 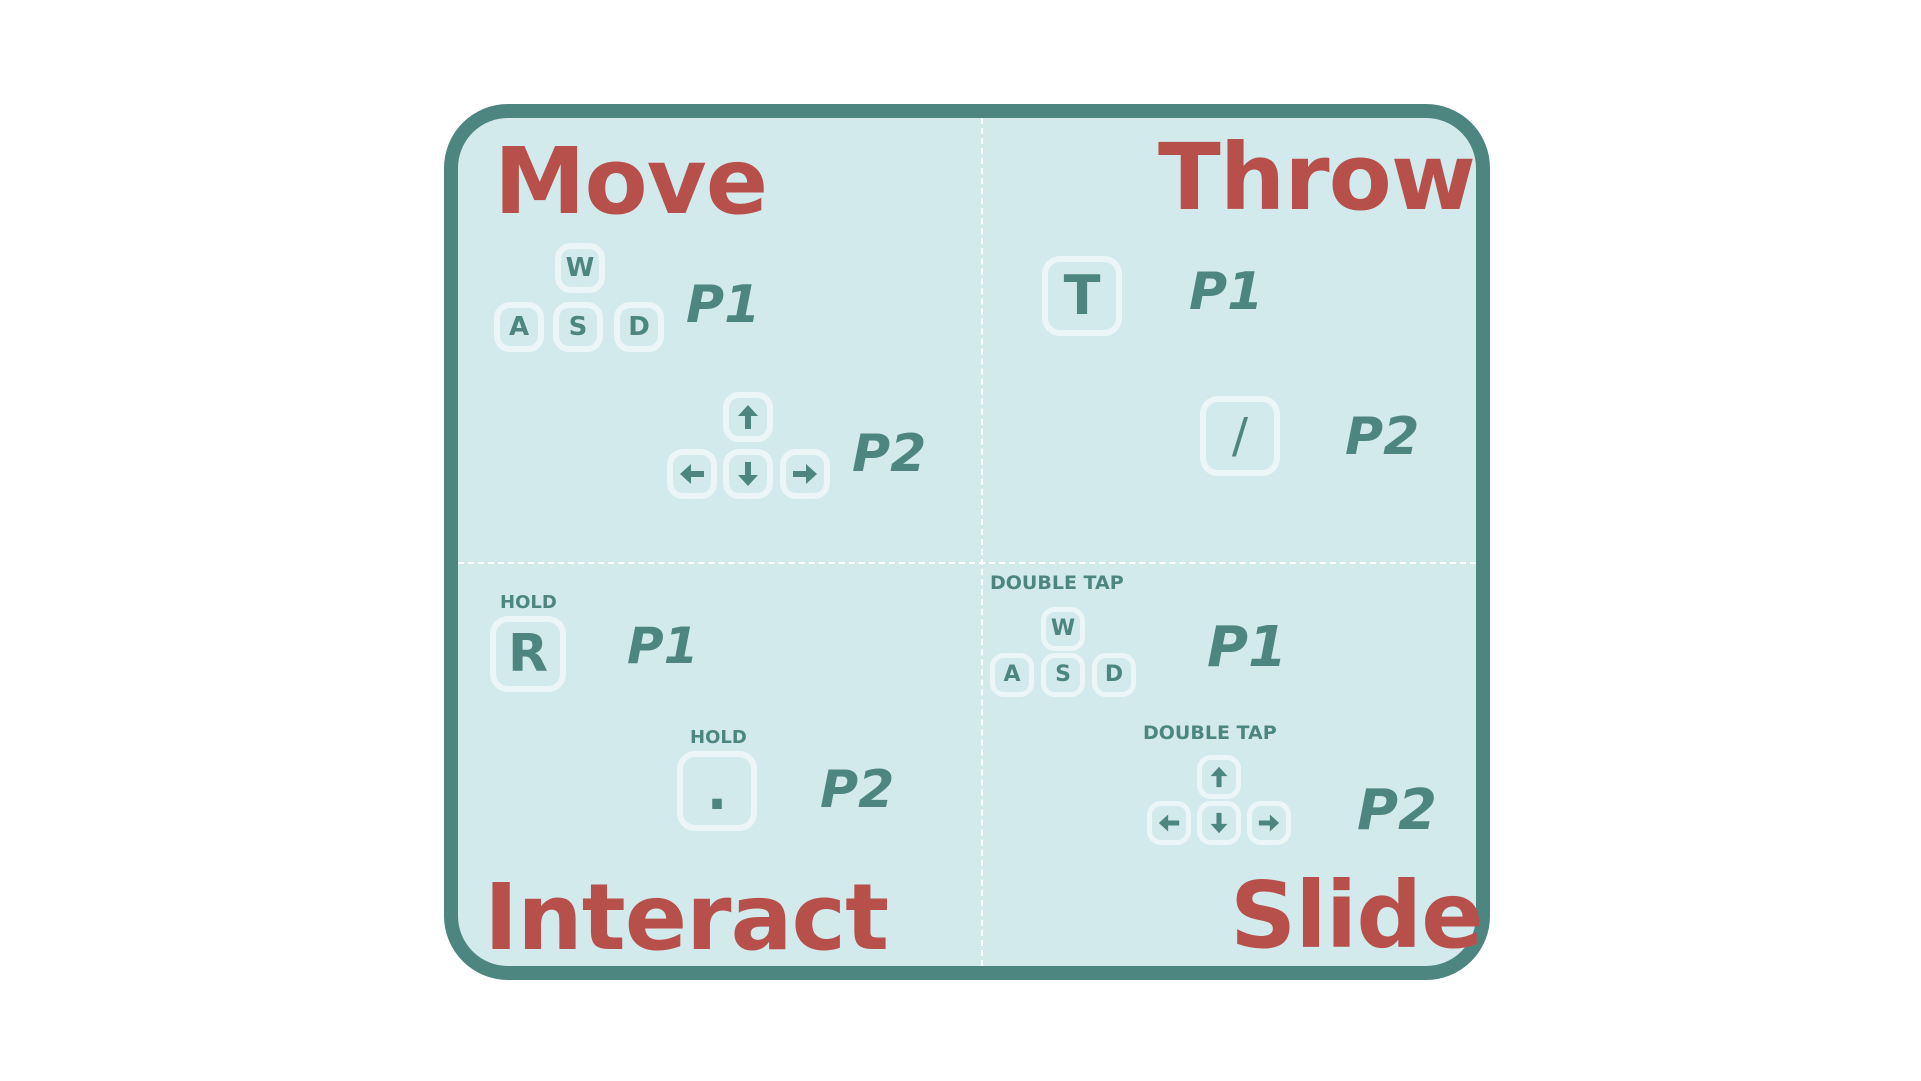 I want to click on interact-p1-label: P1, so click(x=663, y=646).